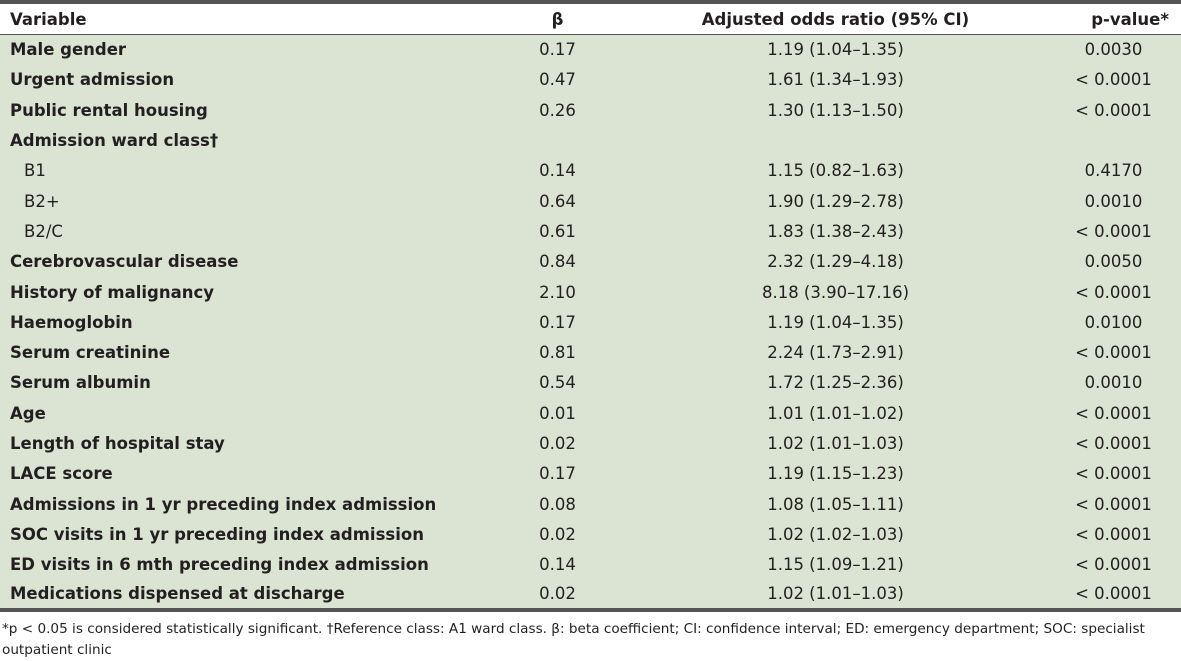 This screenshot has height=661, width=1181. I want to click on table-row: LACE score 0.17 1.19 (1.15–1.23) < 0.0001, so click(590, 473).